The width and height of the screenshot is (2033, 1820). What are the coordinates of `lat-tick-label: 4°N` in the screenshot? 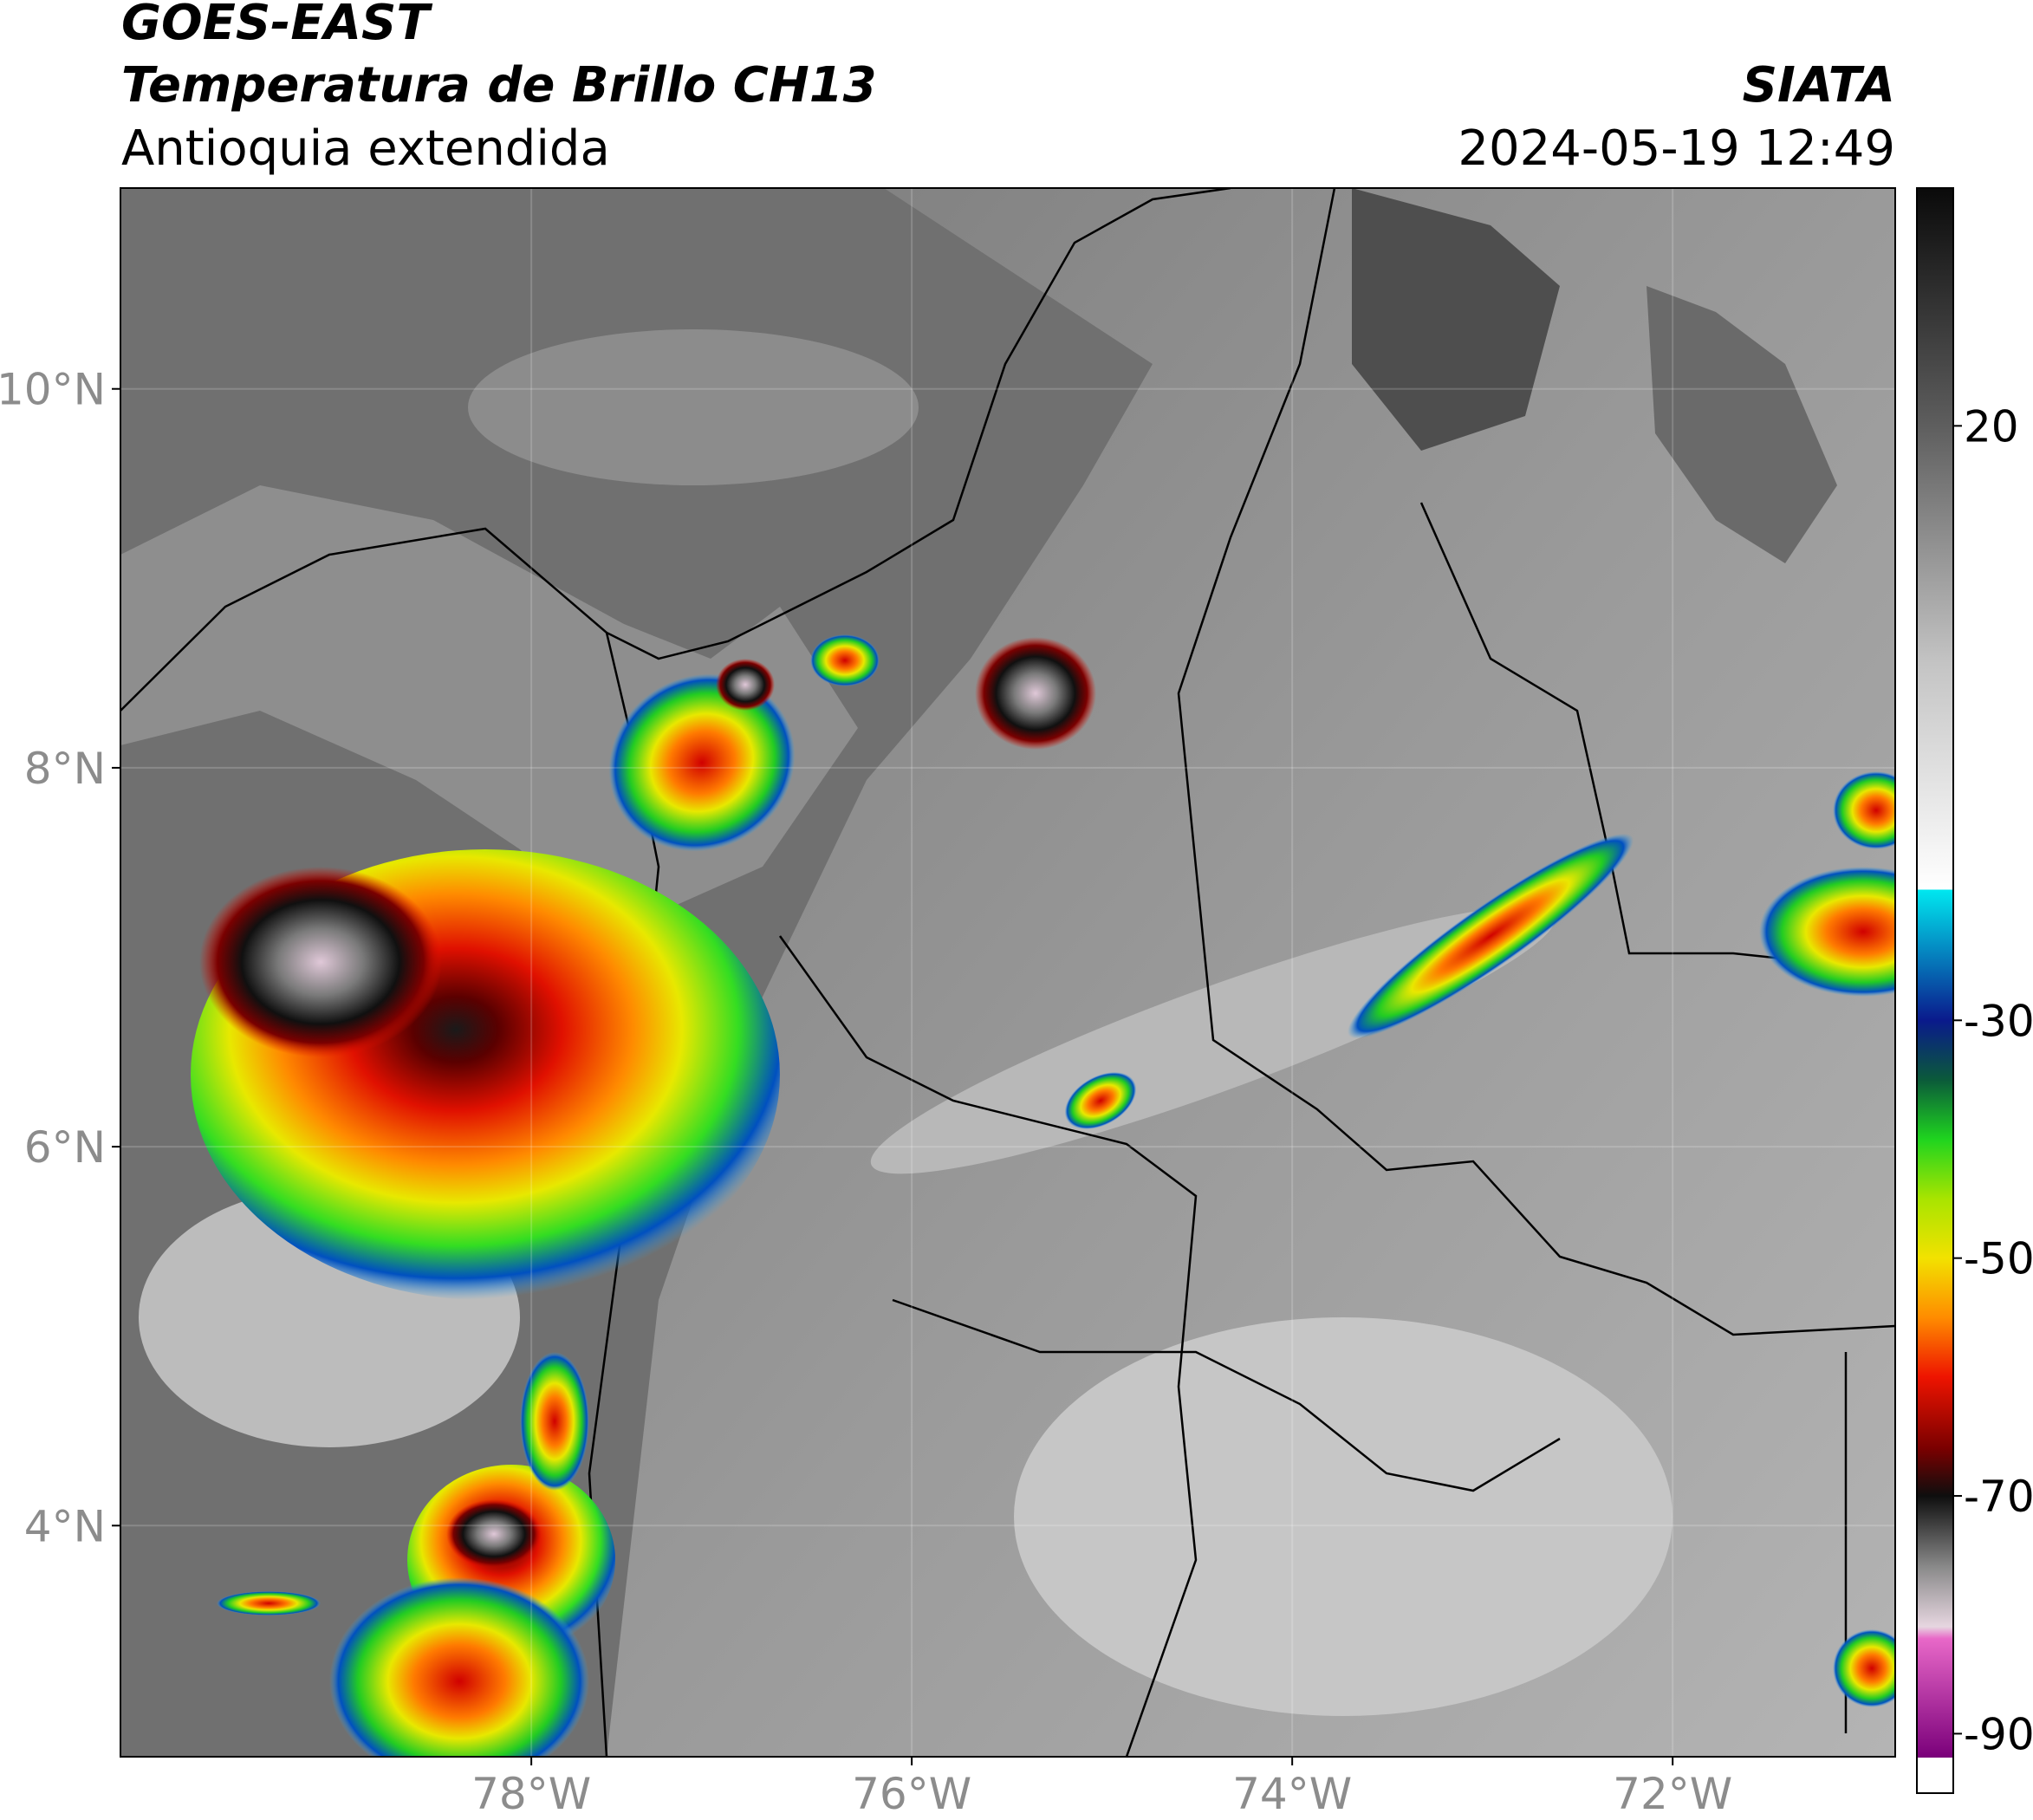 It's located at (65, 1526).